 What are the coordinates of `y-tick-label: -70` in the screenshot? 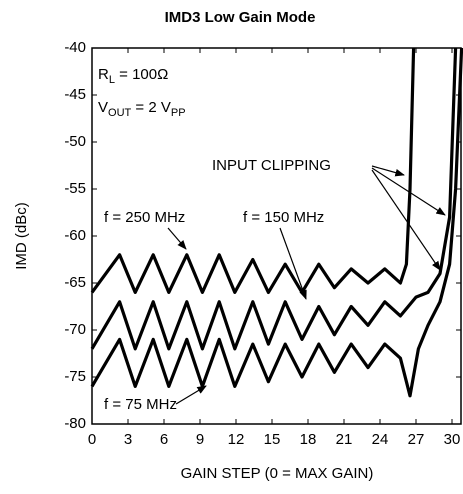 It's located at (75, 329).